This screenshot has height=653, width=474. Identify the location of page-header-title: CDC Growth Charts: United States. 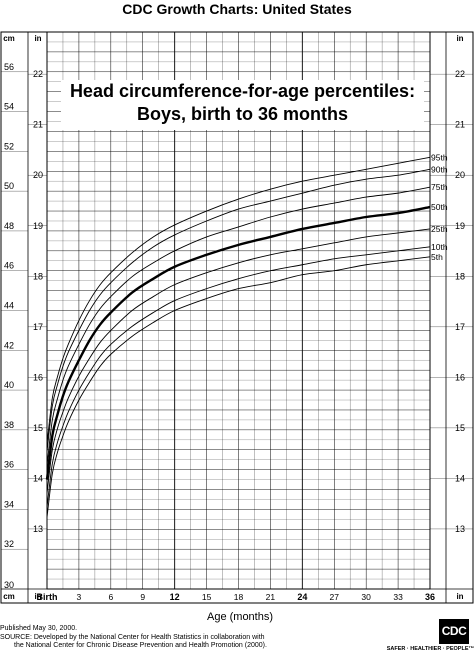
(237, 9).